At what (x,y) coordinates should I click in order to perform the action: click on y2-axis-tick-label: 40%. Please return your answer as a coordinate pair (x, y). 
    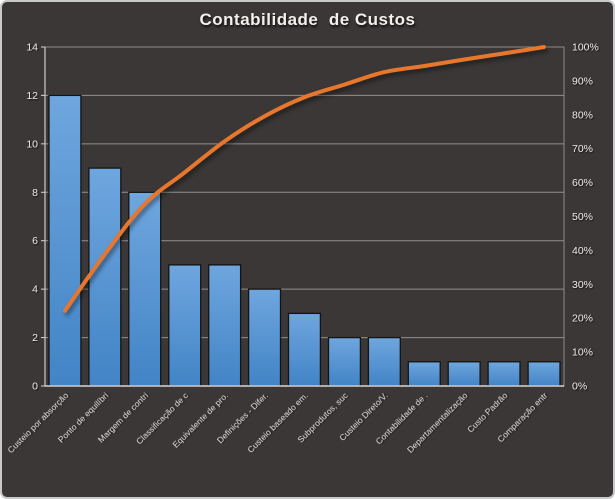
    Looking at the image, I should click on (582, 251).